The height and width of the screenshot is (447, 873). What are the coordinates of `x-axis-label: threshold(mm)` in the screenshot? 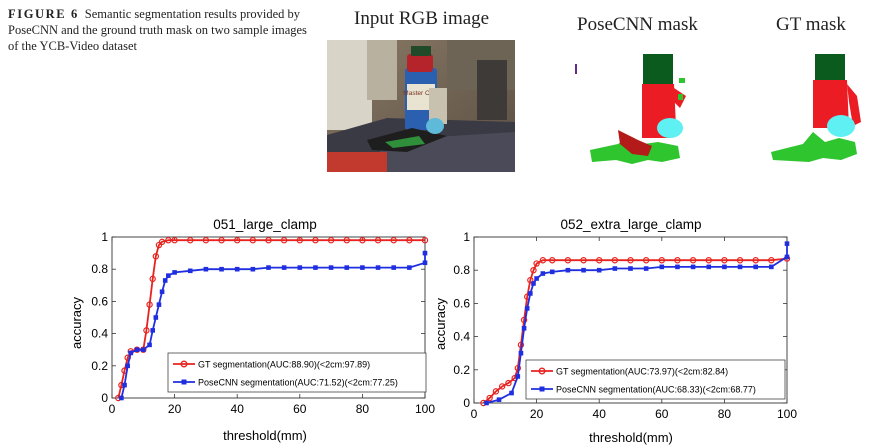 It's located at (631, 437).